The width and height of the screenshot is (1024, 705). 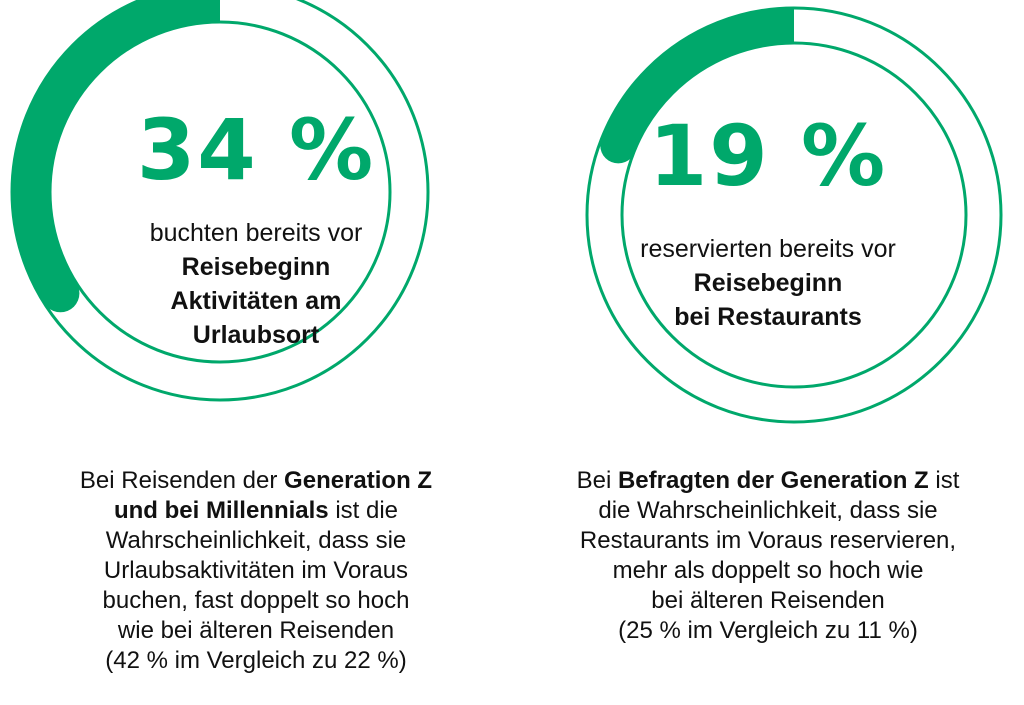 What do you see at coordinates (597, 480) in the screenshot?
I see `caption-segment: Bei` at bounding box center [597, 480].